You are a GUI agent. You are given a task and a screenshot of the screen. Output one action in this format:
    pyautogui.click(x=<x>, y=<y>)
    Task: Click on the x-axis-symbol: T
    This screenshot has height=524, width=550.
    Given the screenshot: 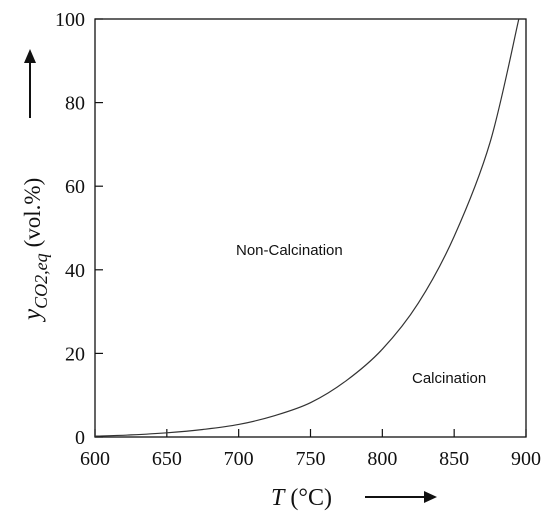 What is the action you would take?
    pyautogui.click(x=278, y=498)
    